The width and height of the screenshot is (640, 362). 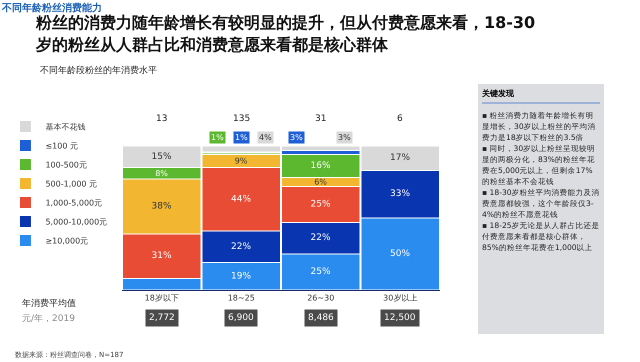 I want to click on data-label: 38%, so click(x=162, y=206).